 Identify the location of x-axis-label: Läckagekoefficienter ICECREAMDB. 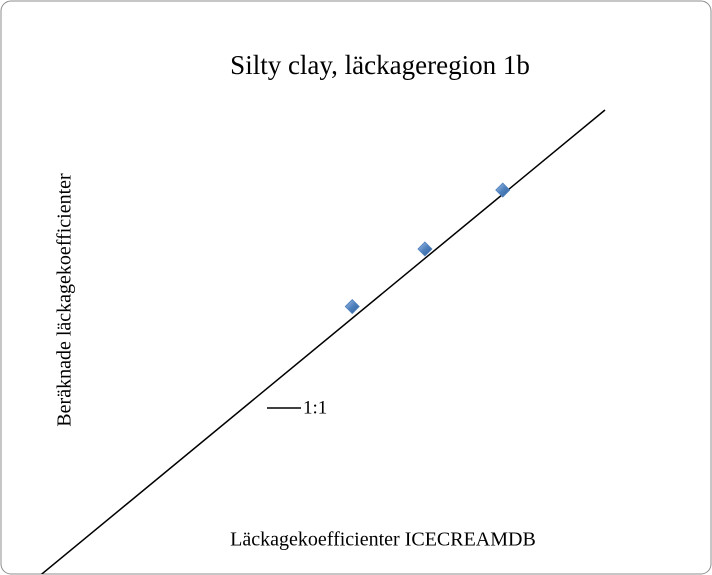
(383, 540).